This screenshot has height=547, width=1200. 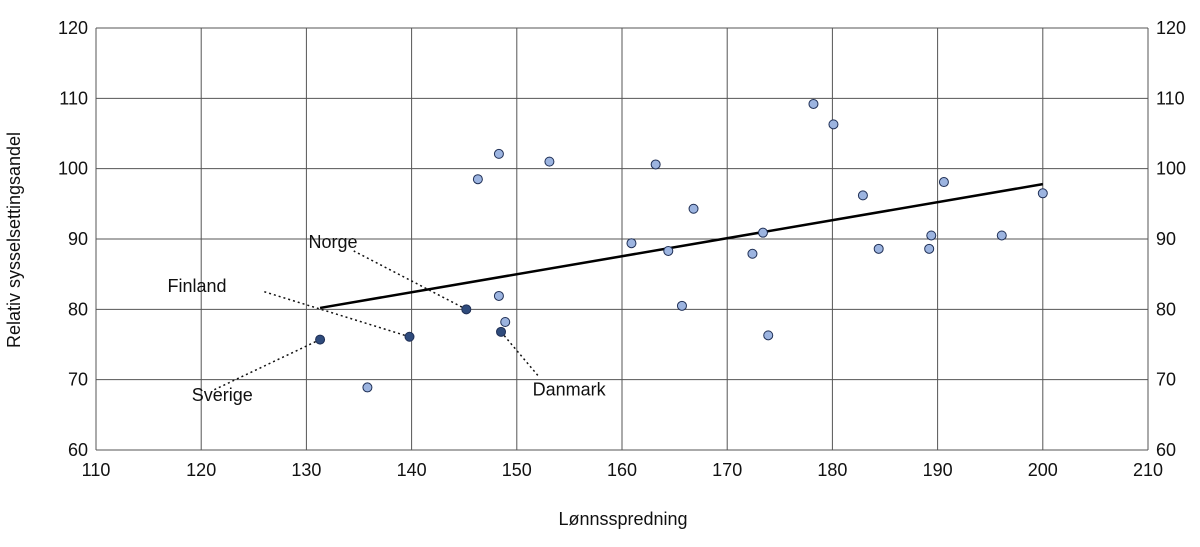 What do you see at coordinates (1166, 239) in the screenshot?
I see `y-tick-label-right: 90` at bounding box center [1166, 239].